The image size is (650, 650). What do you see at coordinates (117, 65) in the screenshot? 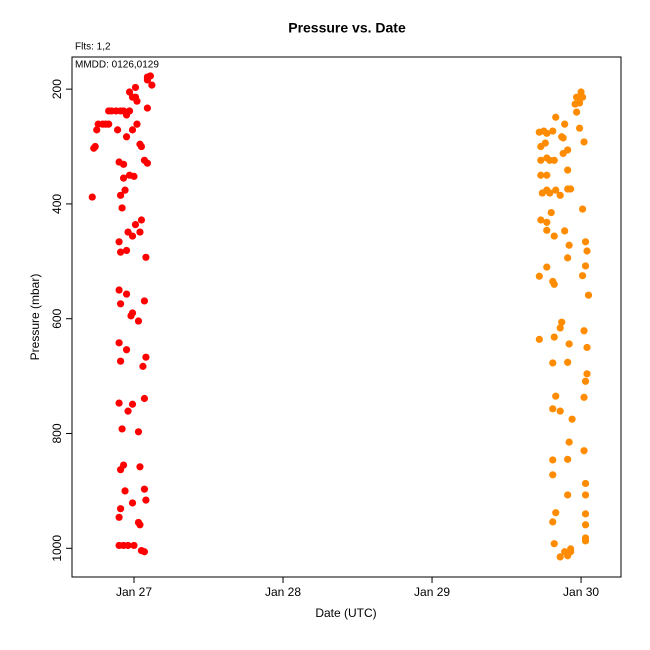
I see `annotation: MMDD: 0126,0129` at bounding box center [117, 65].